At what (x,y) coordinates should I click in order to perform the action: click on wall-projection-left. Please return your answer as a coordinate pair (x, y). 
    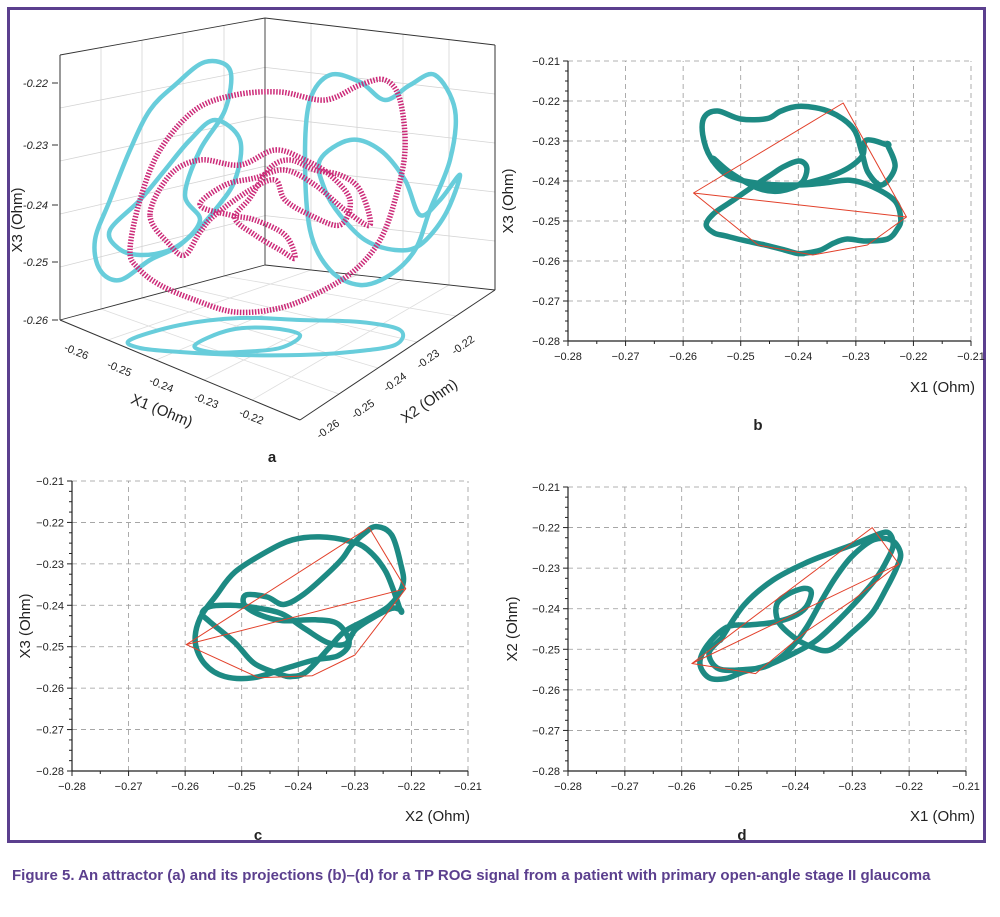
    Looking at the image, I should click on (163, 170).